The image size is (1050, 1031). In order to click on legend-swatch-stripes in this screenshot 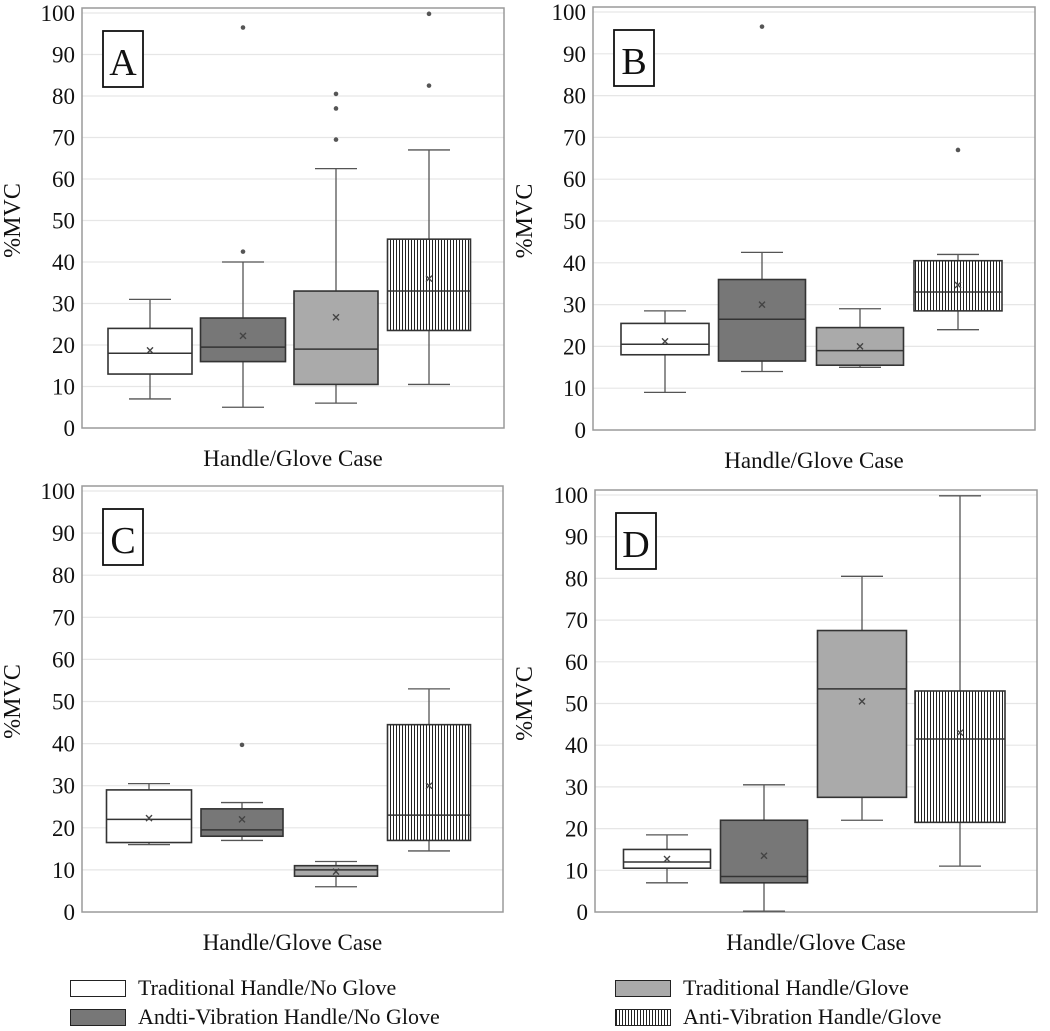, I will do `click(643, 1017)`.